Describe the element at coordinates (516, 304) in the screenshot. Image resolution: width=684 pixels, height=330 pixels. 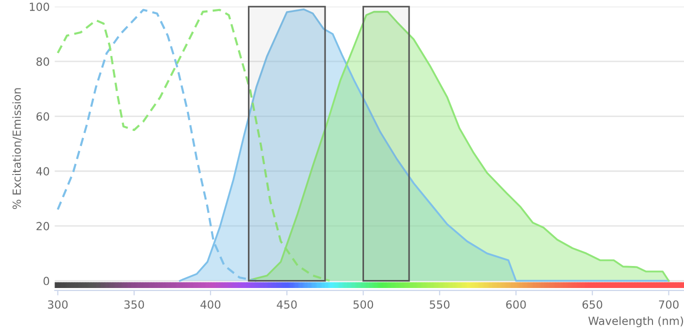
I see `x-tick-label: 600` at that location.